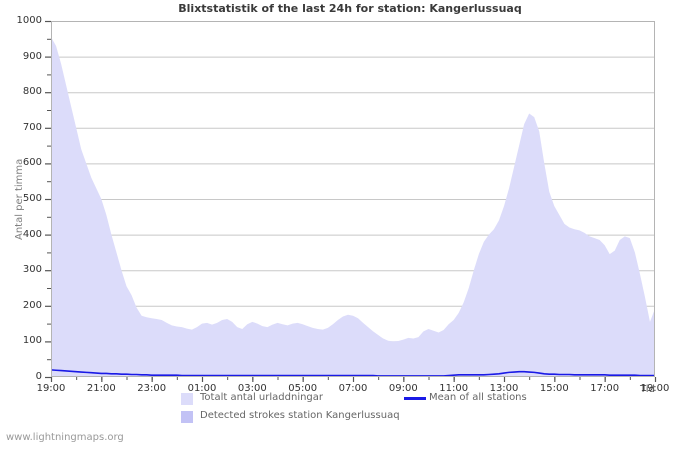 The image size is (700, 450). What do you see at coordinates (32, 56) in the screenshot?
I see `y-tick-label: 900` at bounding box center [32, 56].